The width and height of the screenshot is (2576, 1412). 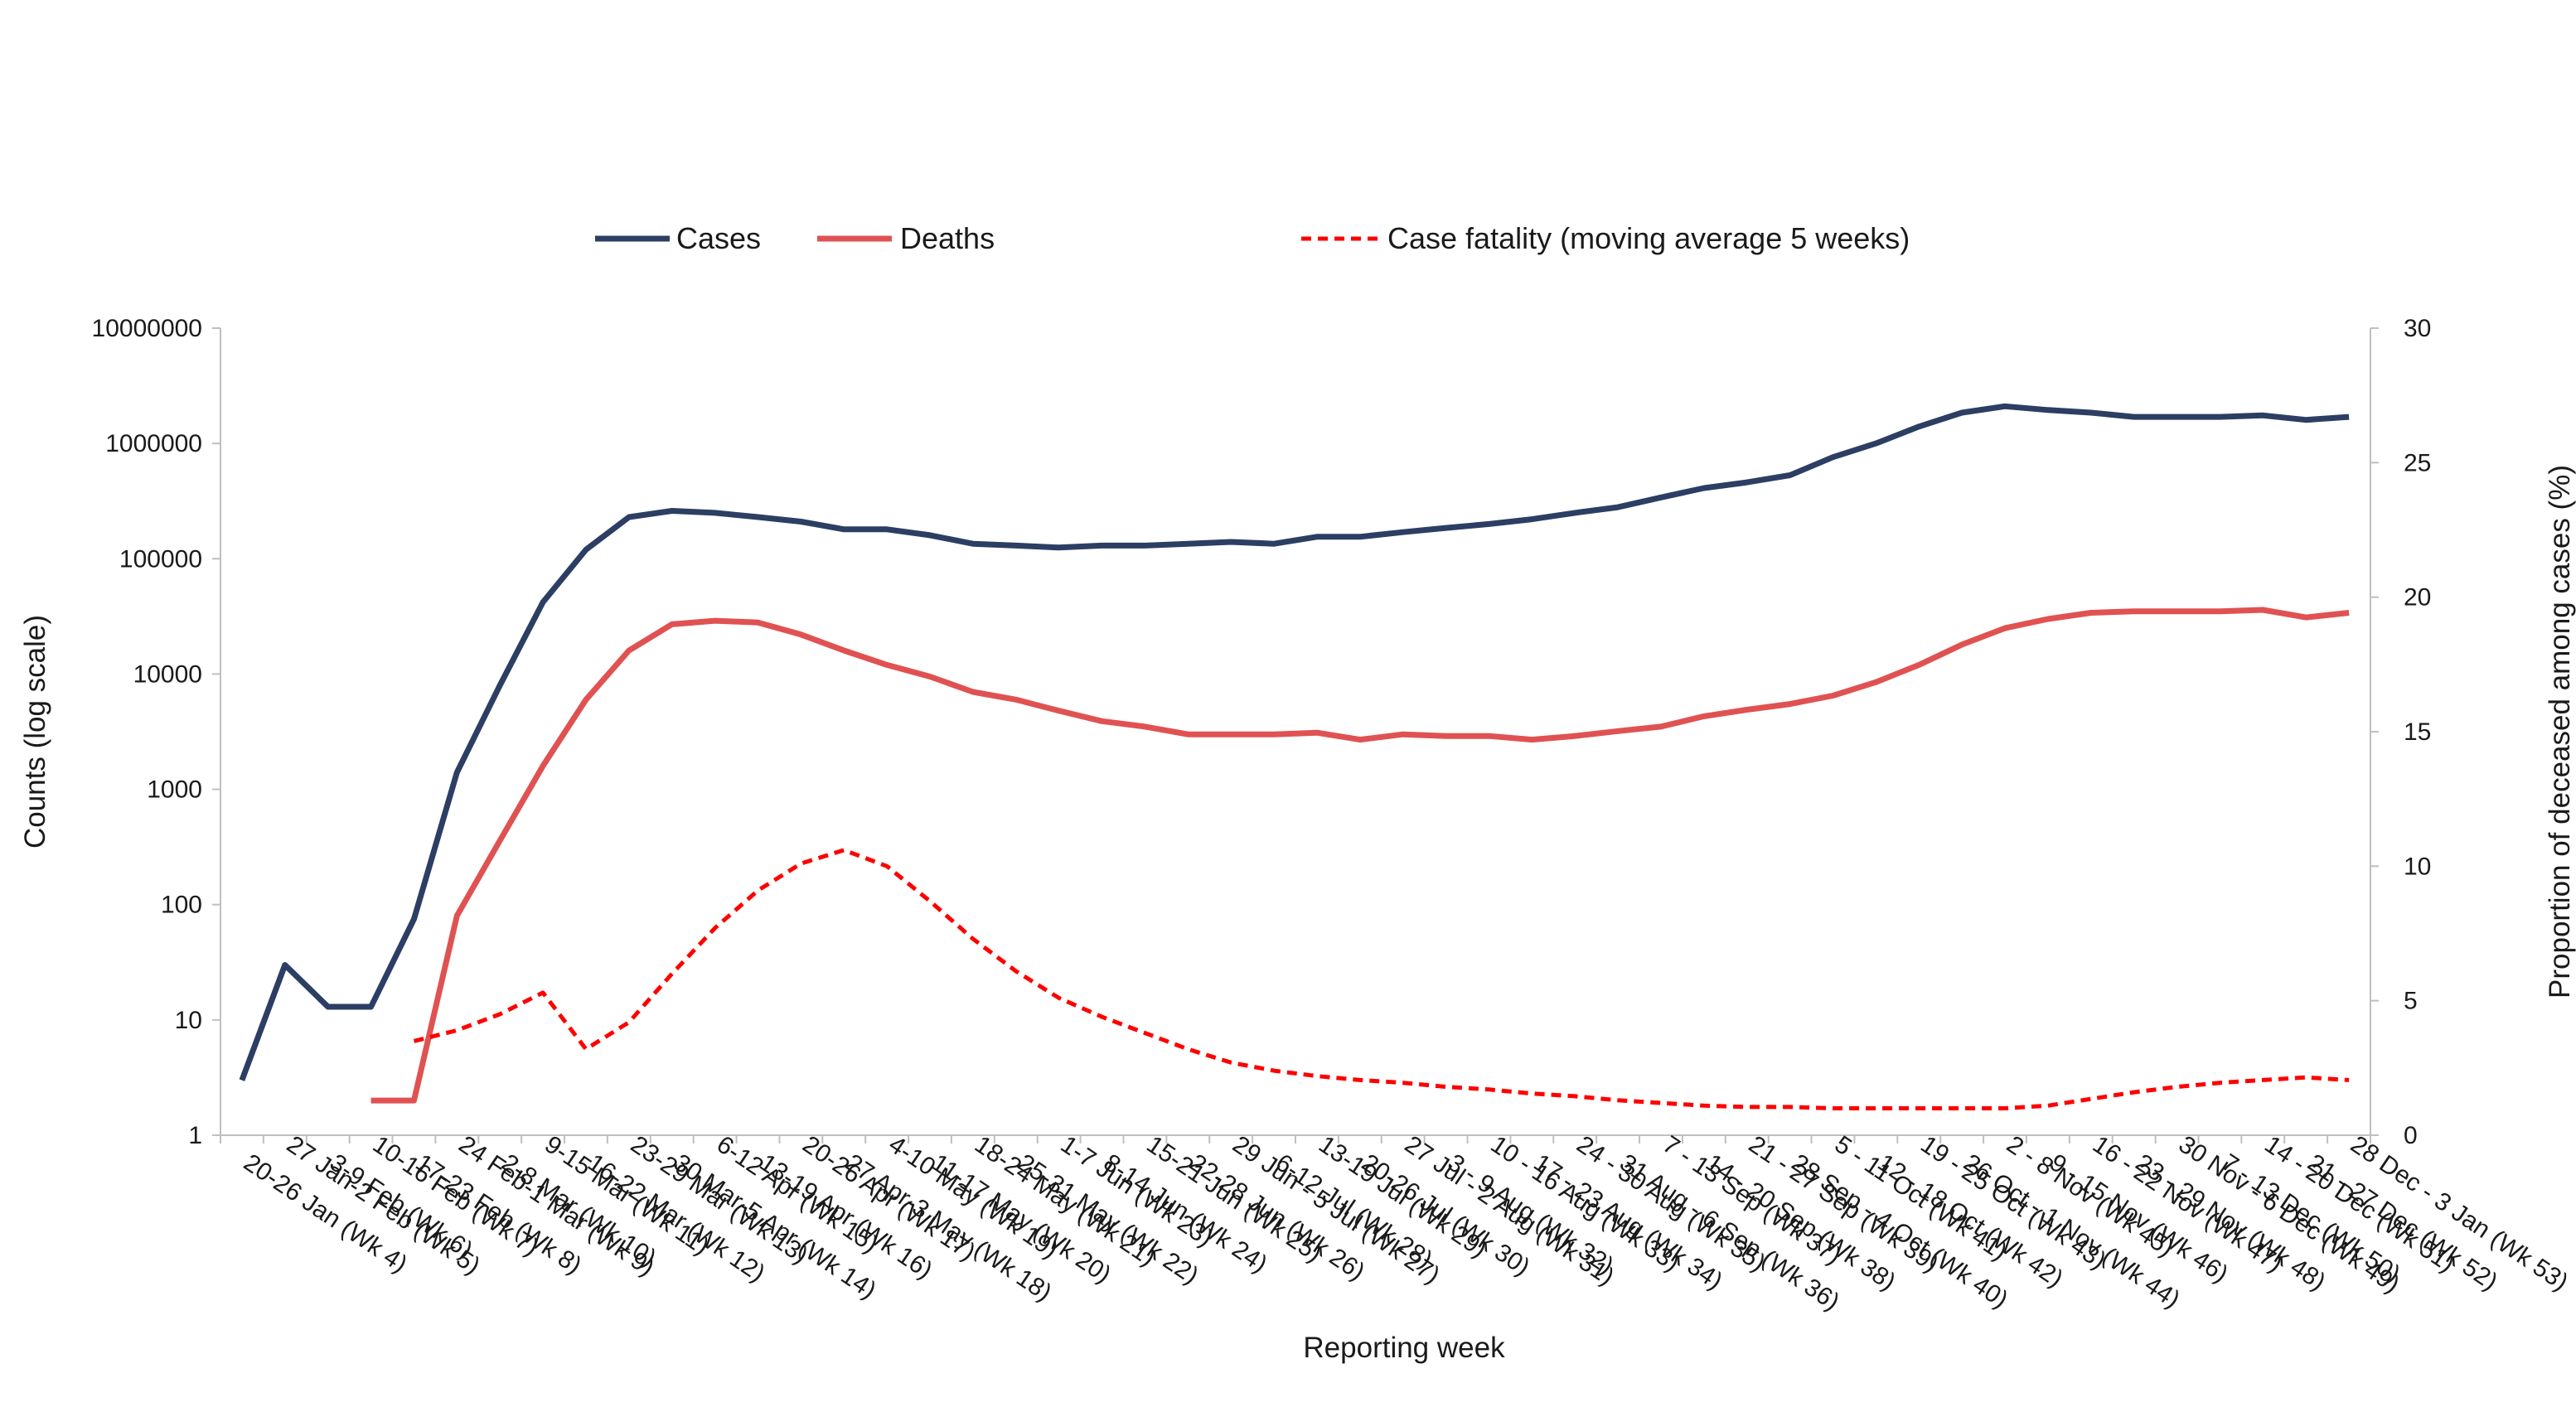 I want to click on series-line, so click(x=1381, y=979).